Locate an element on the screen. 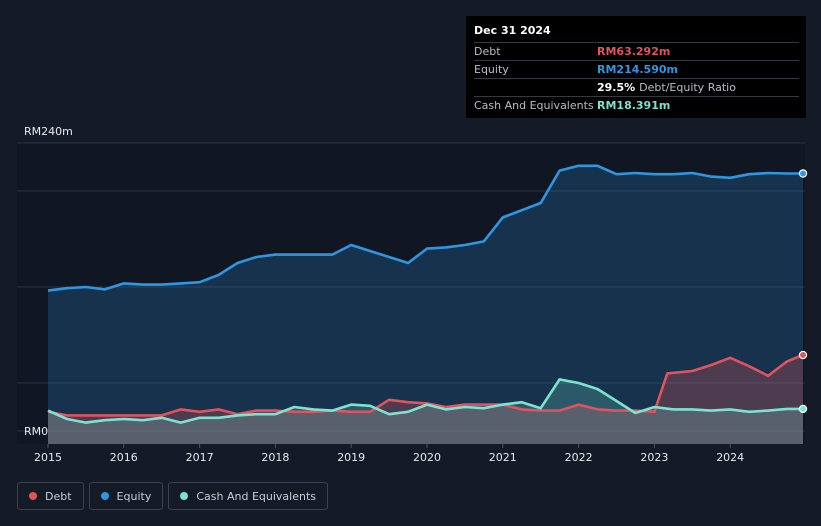 The width and height of the screenshot is (821, 526). chart-legend: Debt Equity Cash And Equivalents is located at coordinates (172, 496).